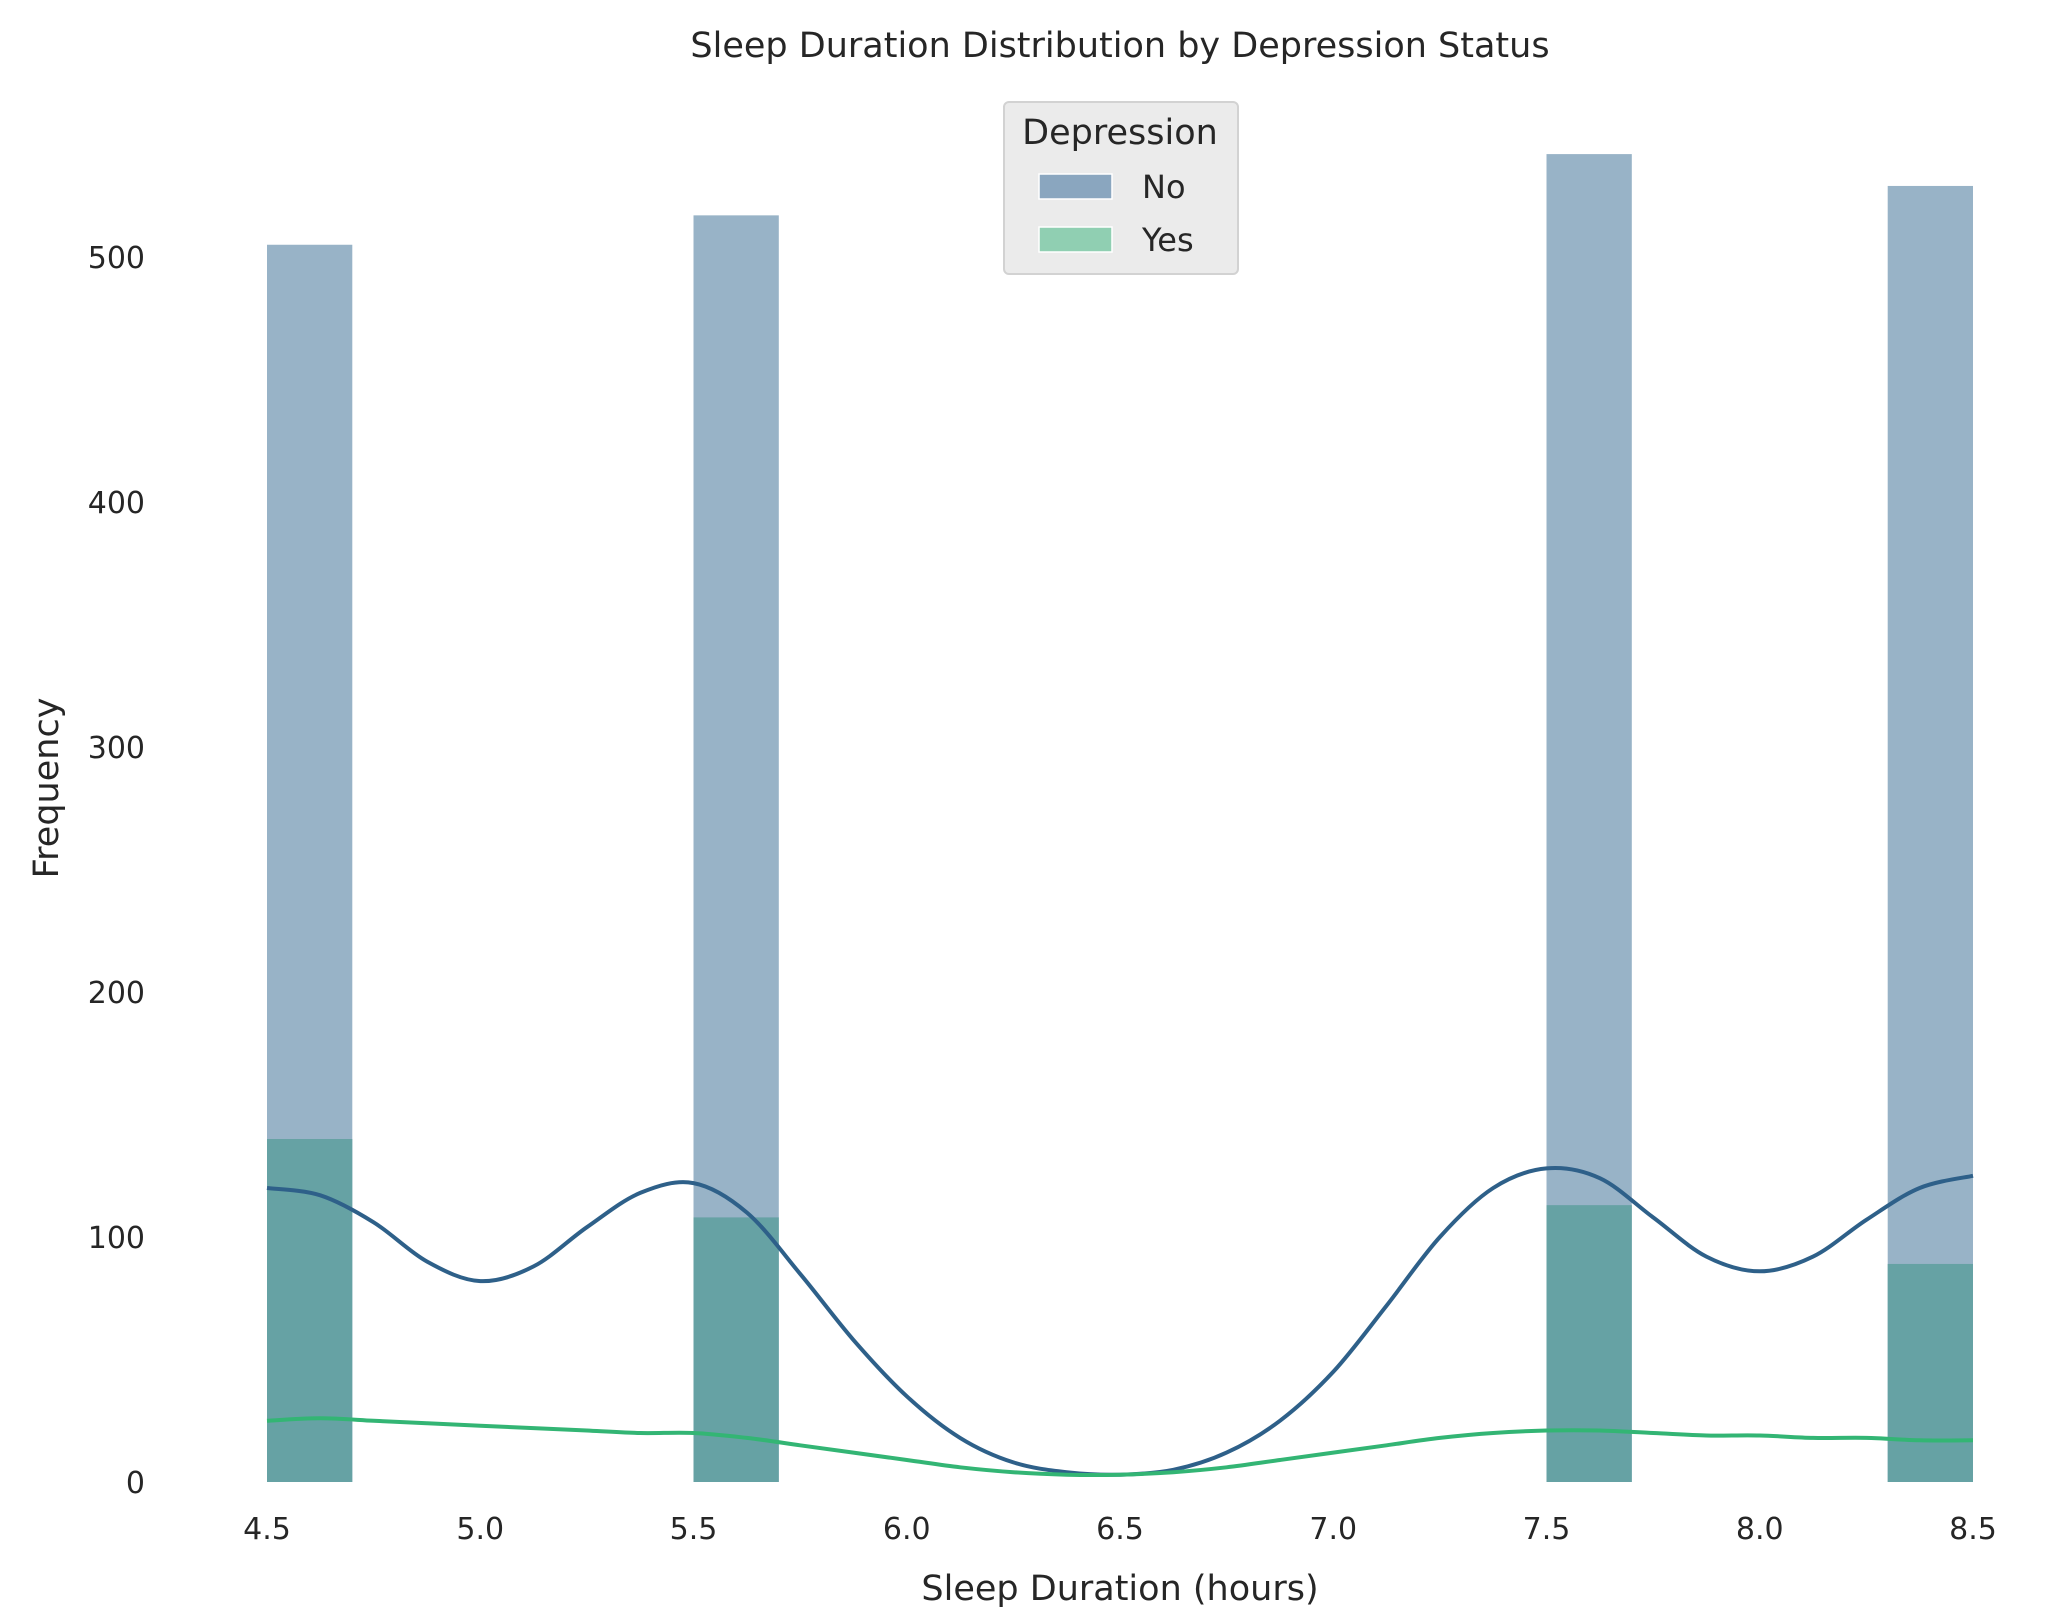  What do you see at coordinates (116, 993) in the screenshot?
I see `y-tick-label-2: 200` at bounding box center [116, 993].